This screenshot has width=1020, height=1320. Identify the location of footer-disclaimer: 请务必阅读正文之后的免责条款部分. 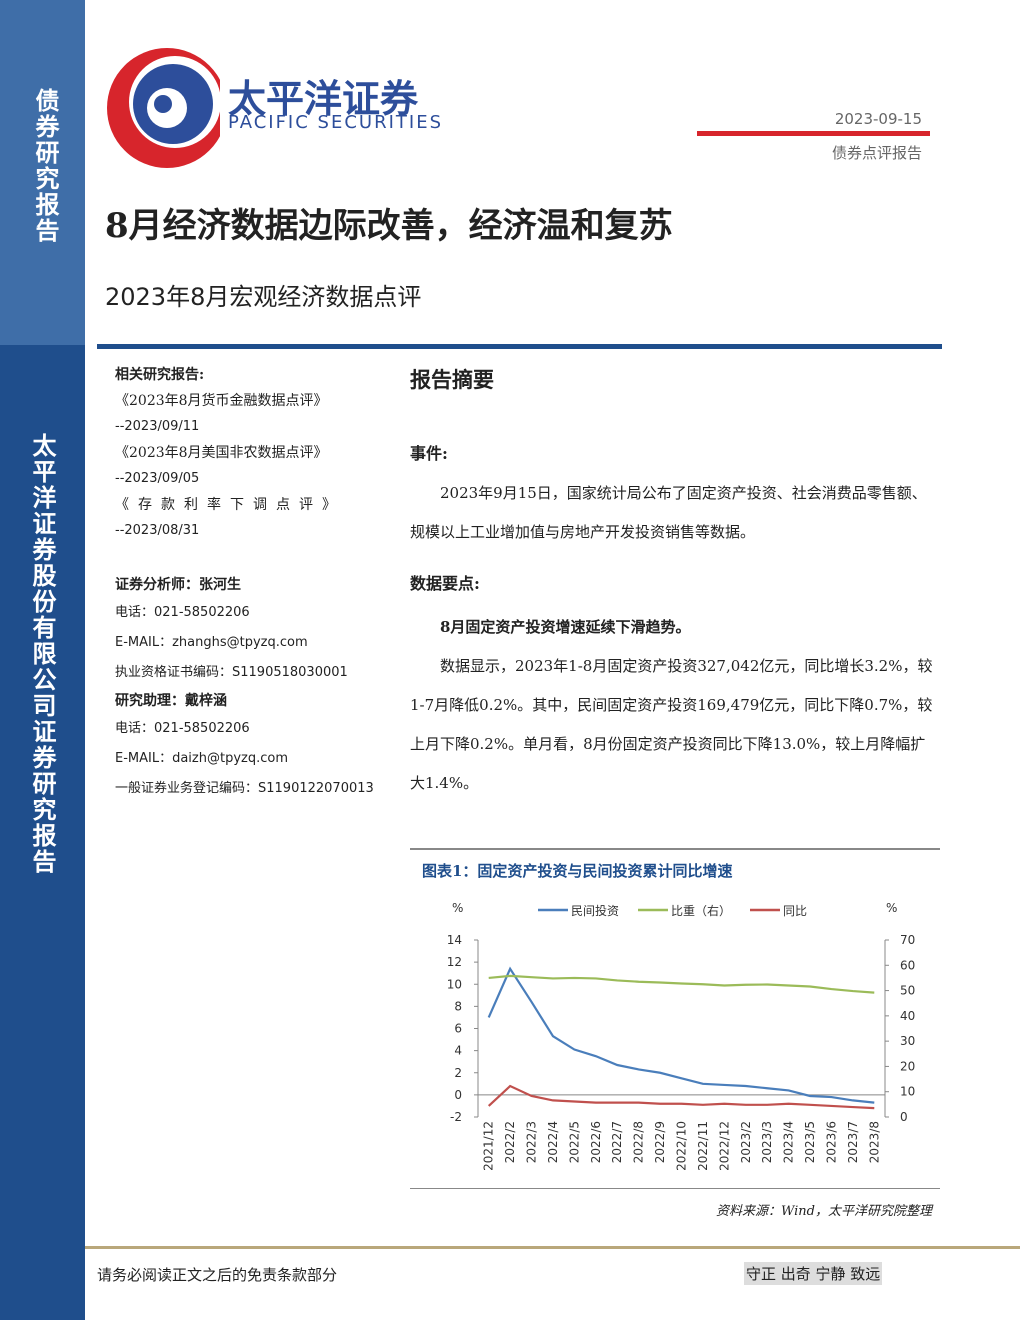
(217, 1275).